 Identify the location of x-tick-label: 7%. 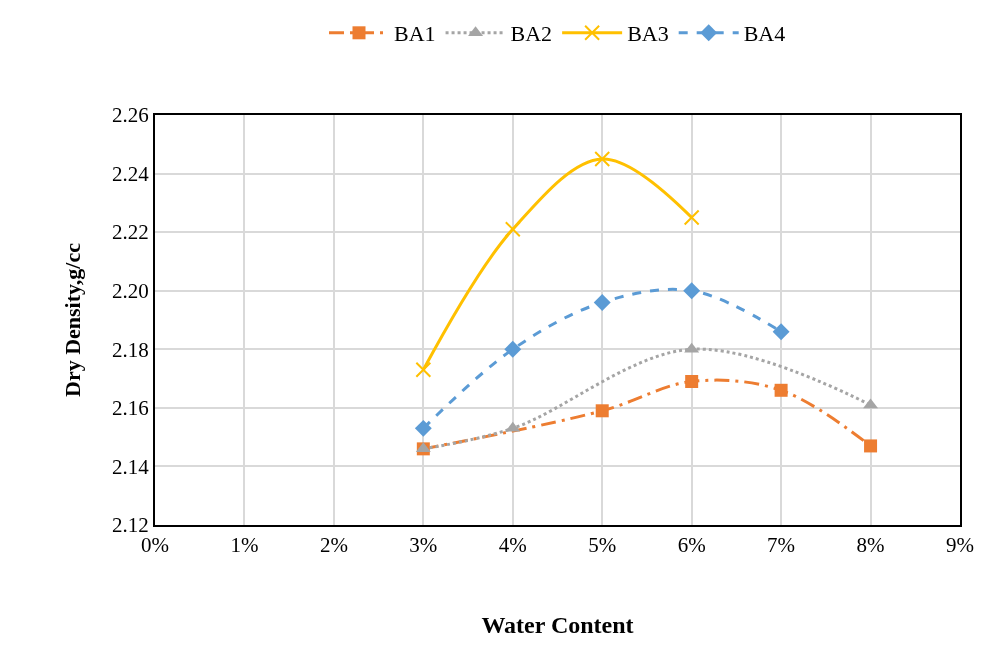
(781, 545).